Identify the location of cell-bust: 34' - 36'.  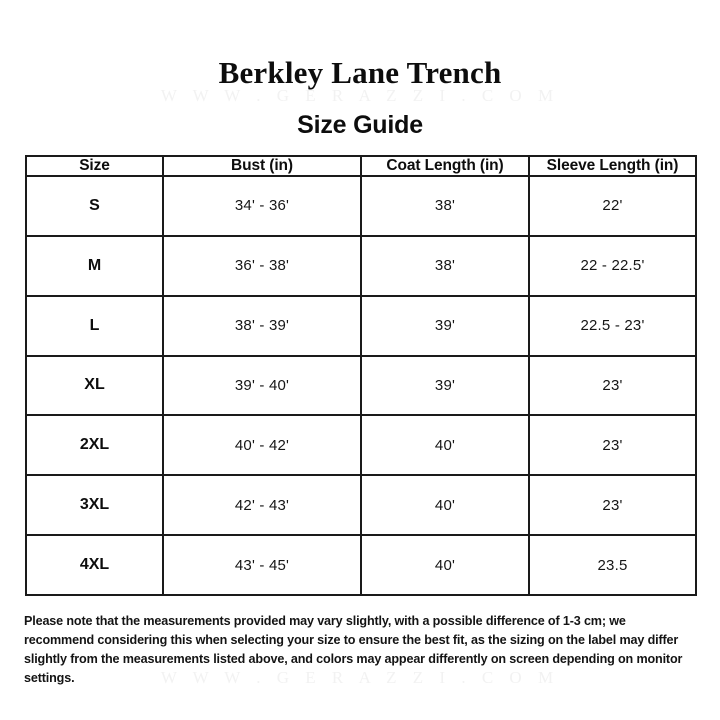
(262, 206).